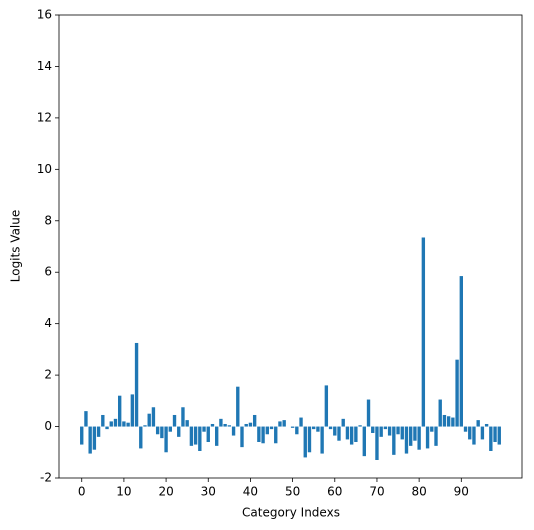 This screenshot has height=530, width=534. I want to click on x-tick-label: 30, so click(208, 492).